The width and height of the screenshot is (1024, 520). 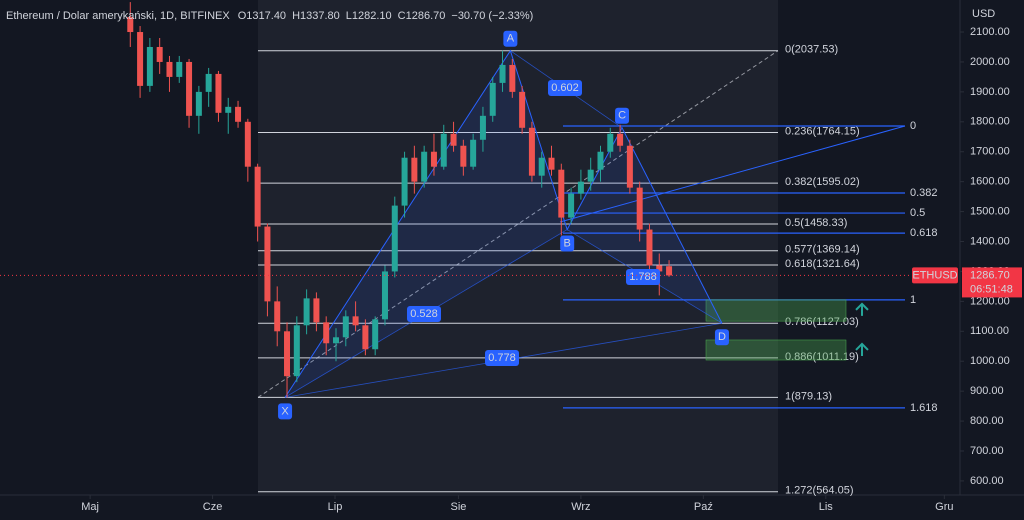 I want to click on fib-label: 1.272(564.05), so click(x=819, y=491).